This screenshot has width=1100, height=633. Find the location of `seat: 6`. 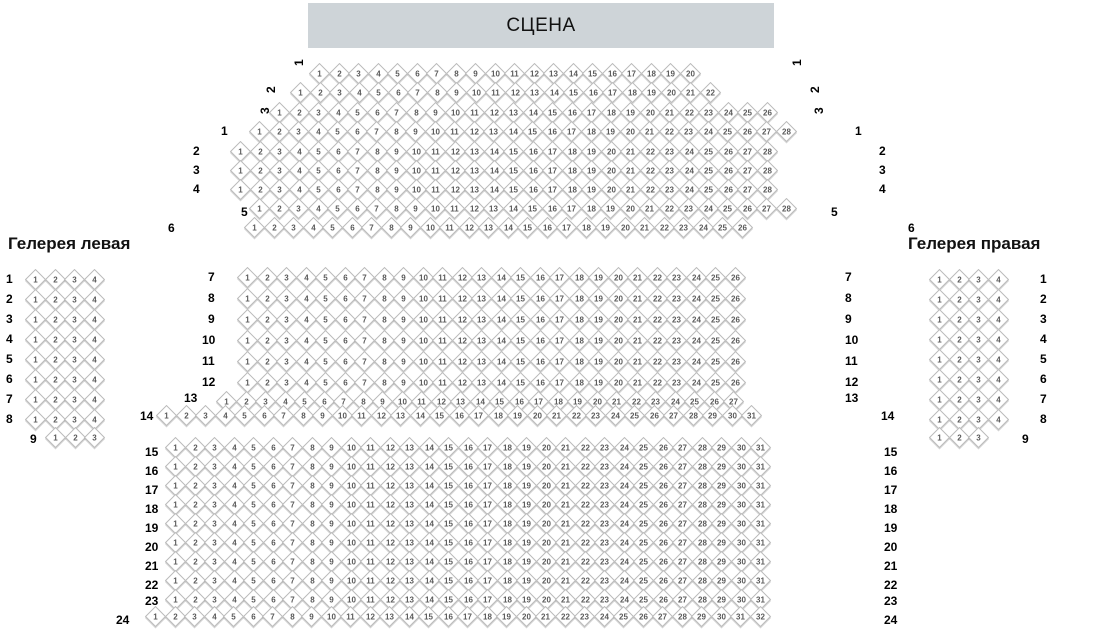

seat: 6 is located at coordinates (345, 277).